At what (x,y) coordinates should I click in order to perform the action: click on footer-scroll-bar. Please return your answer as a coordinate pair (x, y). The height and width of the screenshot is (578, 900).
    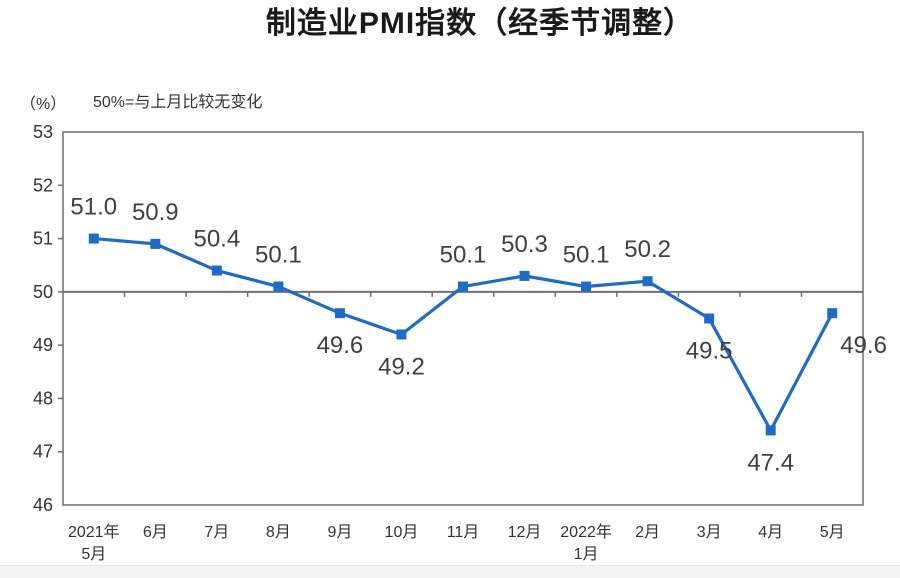
    Looking at the image, I should click on (450, 571).